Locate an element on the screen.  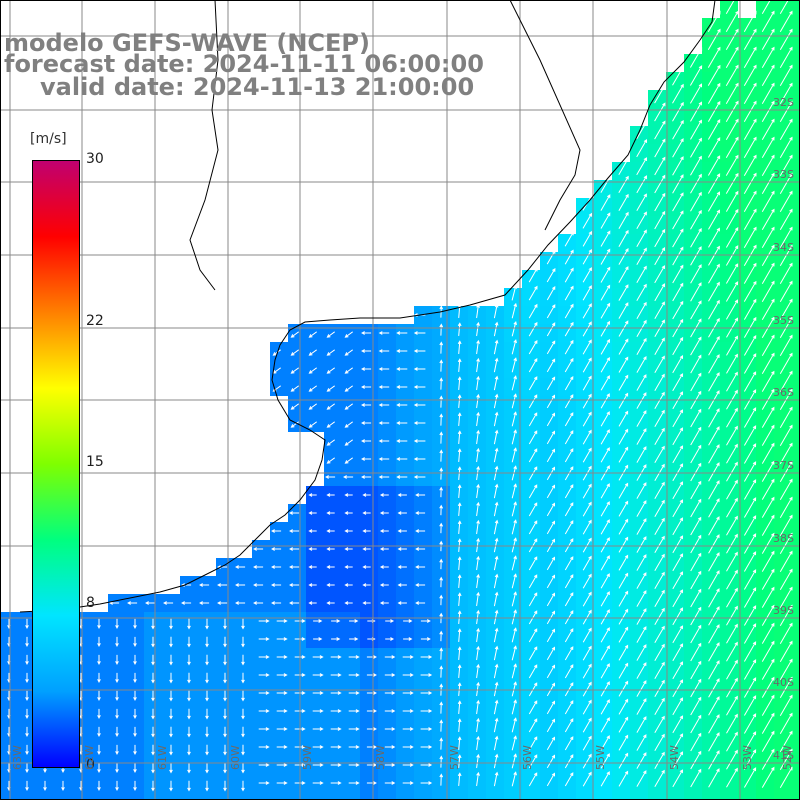
longitude-label: 59W is located at coordinates (307, 757).